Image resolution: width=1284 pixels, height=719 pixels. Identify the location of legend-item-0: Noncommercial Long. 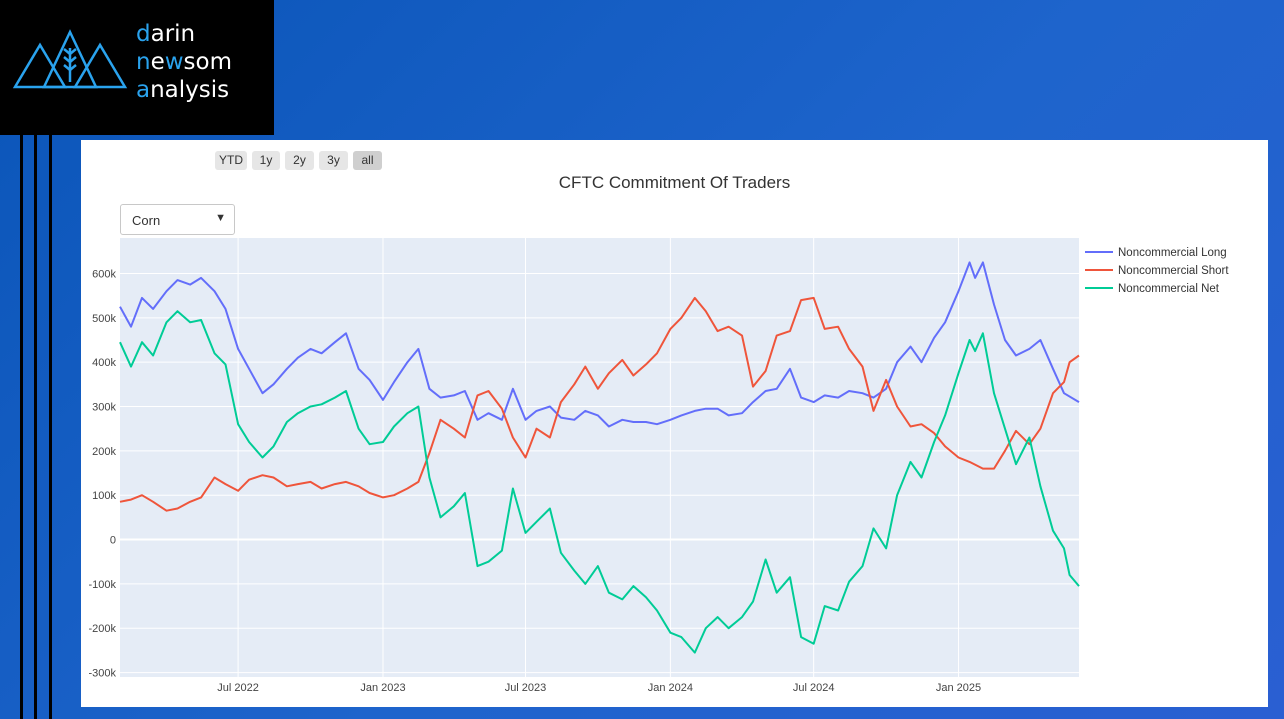
(1156, 253).